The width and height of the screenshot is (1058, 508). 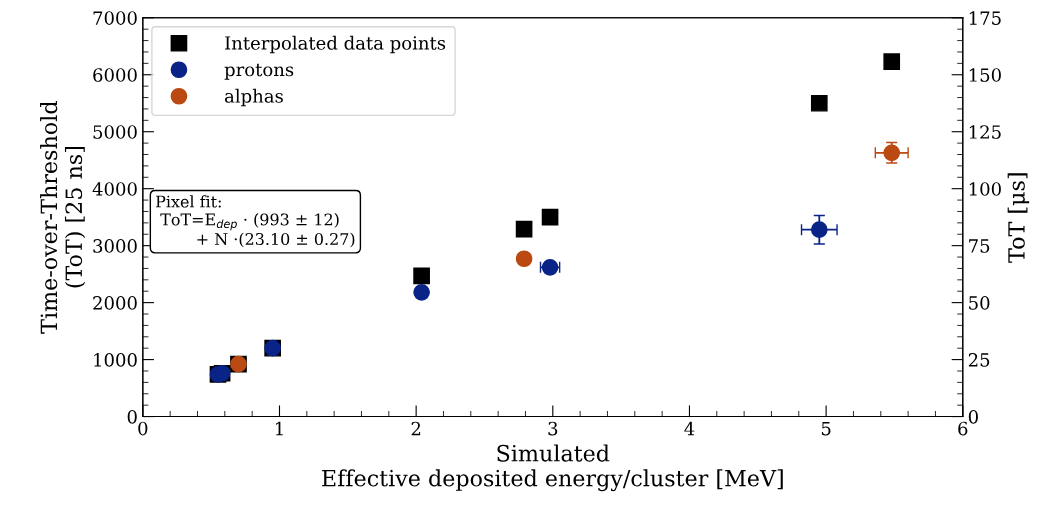 What do you see at coordinates (115, 303) in the screenshot?
I see `y-tick-label: 2000` at bounding box center [115, 303].